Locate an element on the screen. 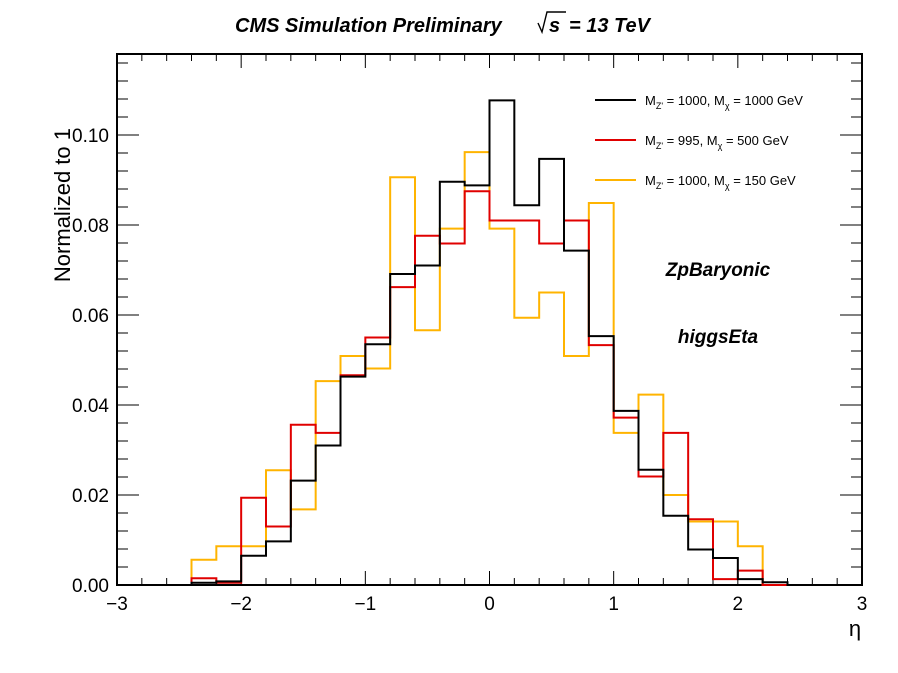 Image resolution: width=898 pixels, height=673 pixels. y-tick-label: 0.10 is located at coordinates (90, 136).